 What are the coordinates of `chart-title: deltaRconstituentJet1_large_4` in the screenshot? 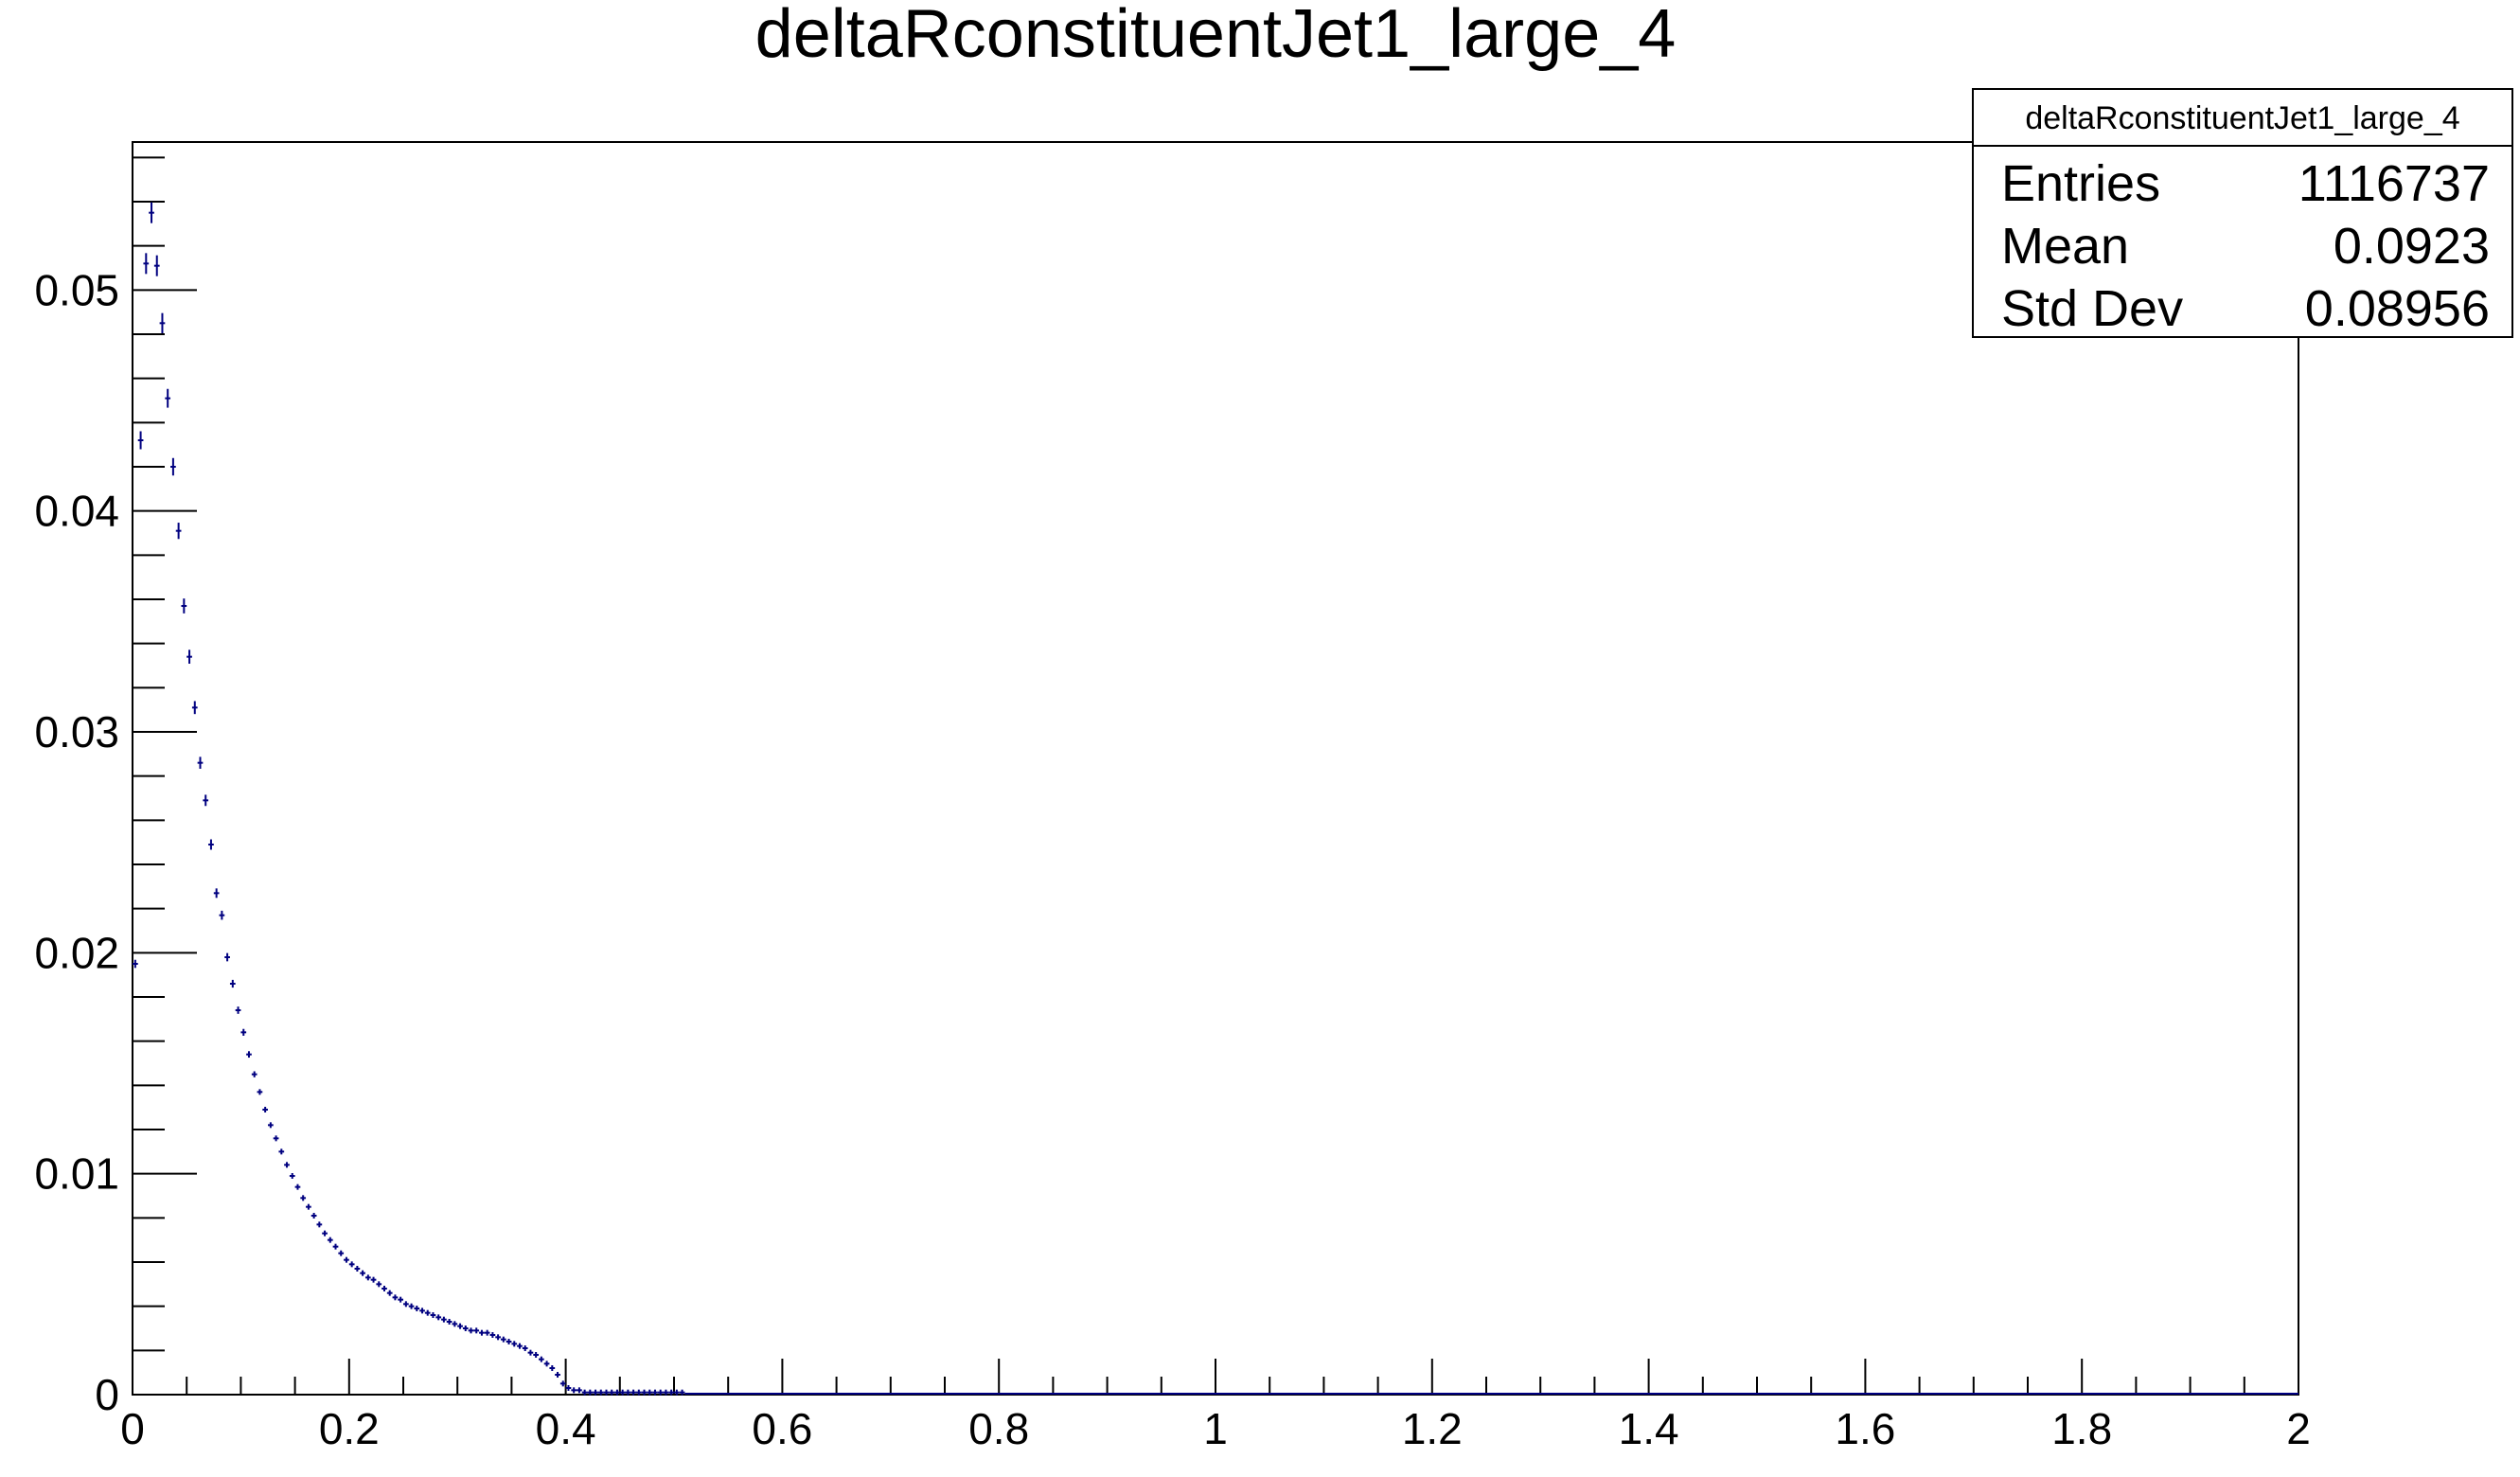 It's located at (1216, 36).